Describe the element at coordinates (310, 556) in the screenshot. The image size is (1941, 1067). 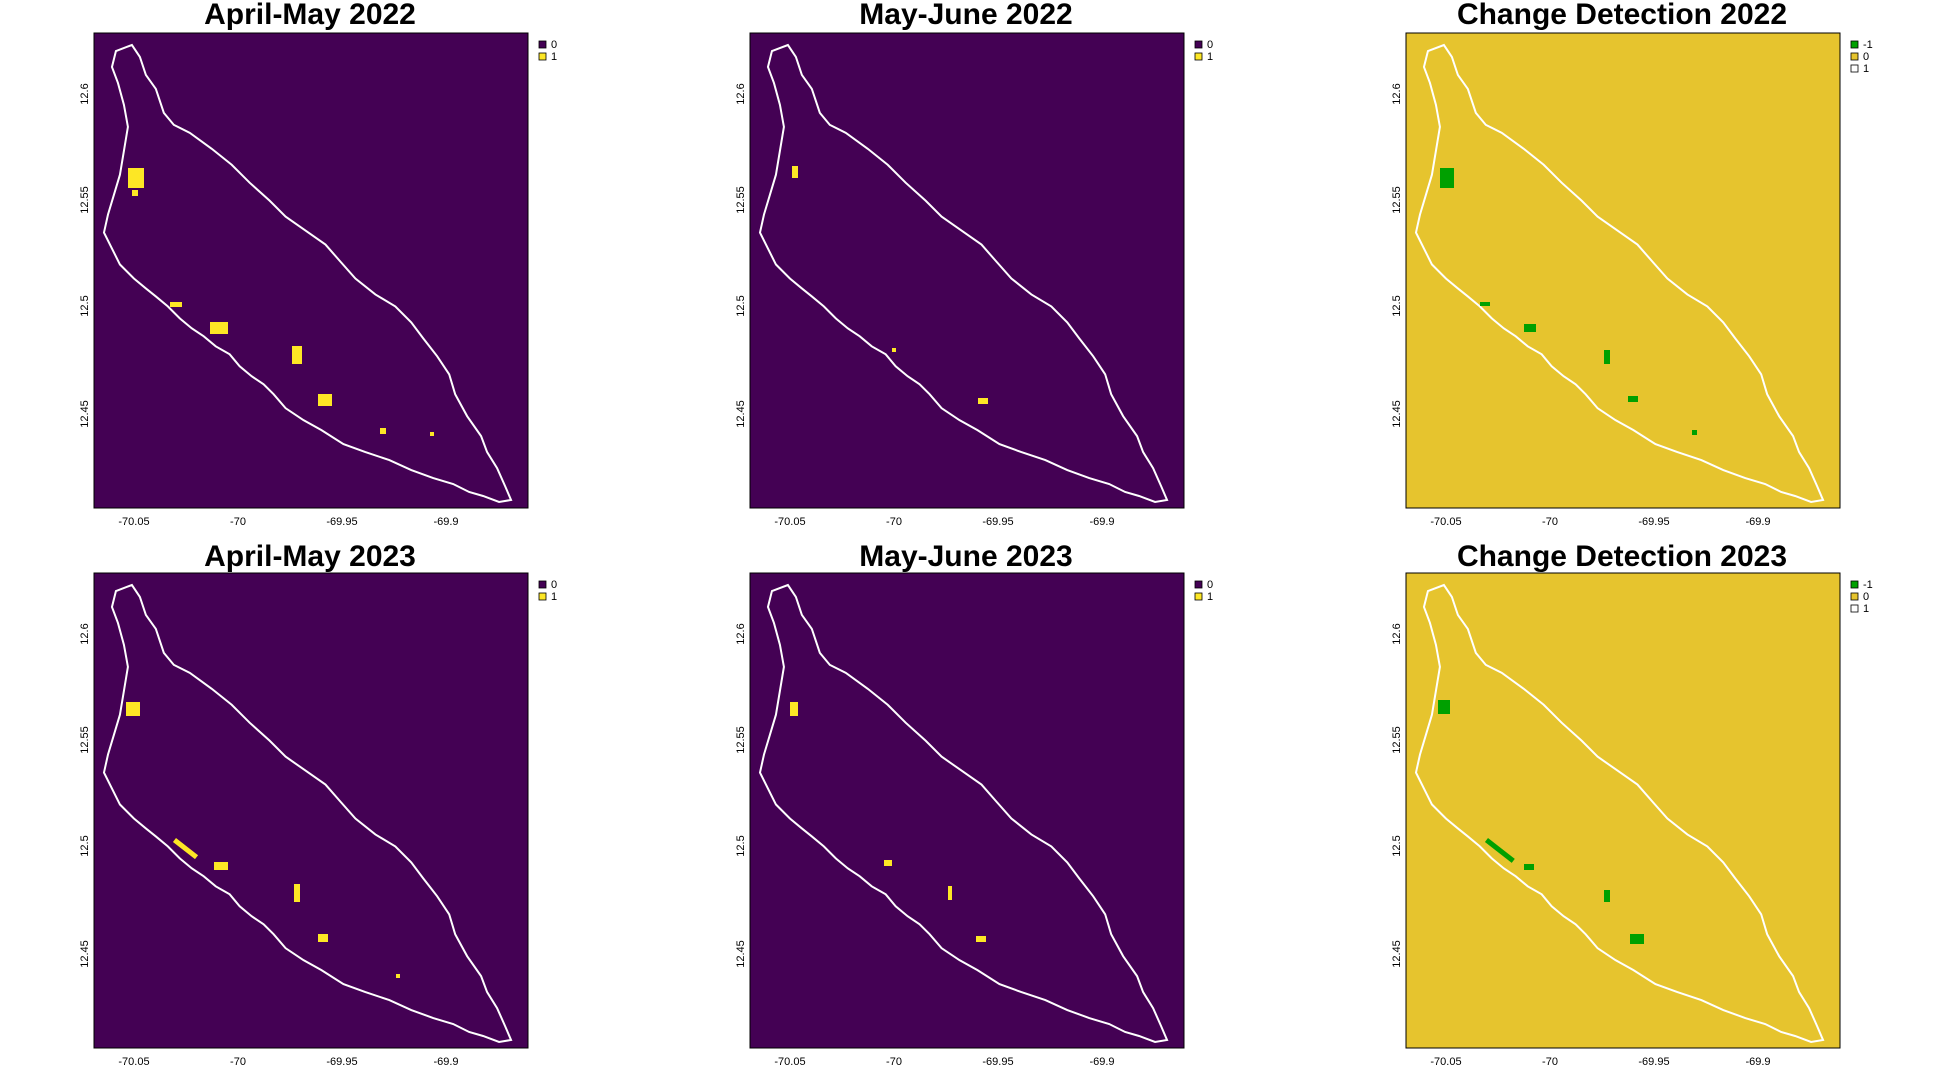
I see `panel-title: April-May 2023` at that location.